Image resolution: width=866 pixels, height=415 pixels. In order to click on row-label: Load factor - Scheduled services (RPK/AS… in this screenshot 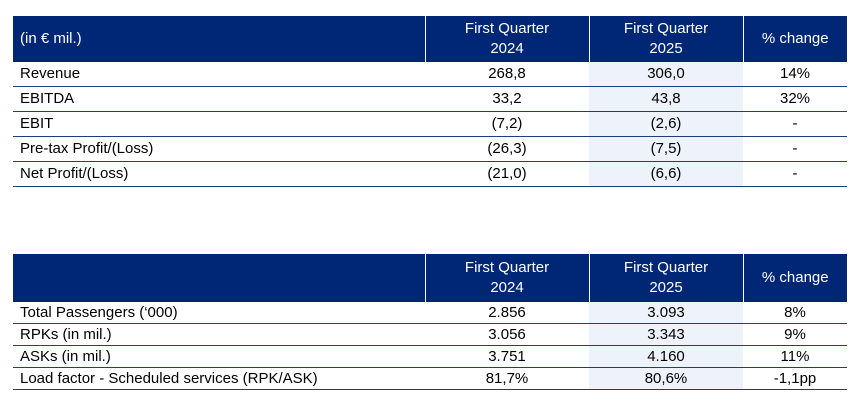, I will do `click(219, 378)`.